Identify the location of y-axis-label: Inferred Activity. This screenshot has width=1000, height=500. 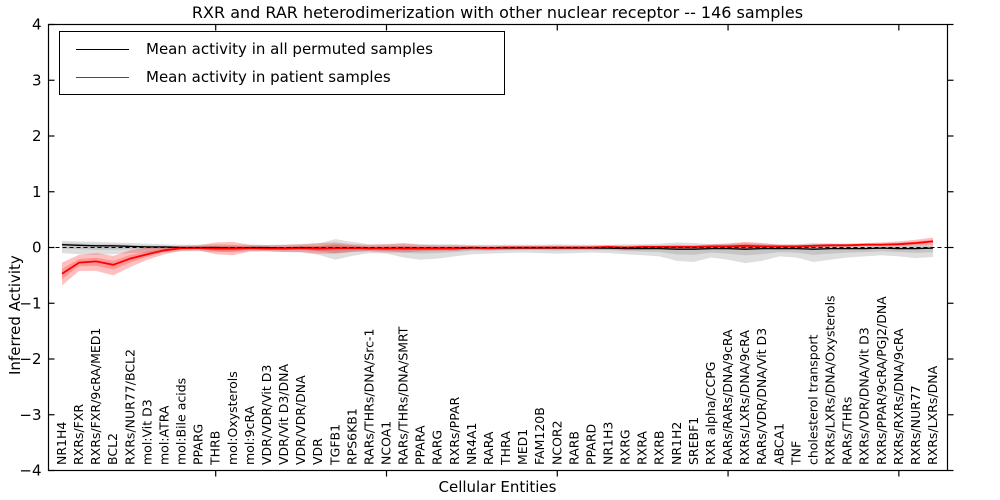
(15, 315).